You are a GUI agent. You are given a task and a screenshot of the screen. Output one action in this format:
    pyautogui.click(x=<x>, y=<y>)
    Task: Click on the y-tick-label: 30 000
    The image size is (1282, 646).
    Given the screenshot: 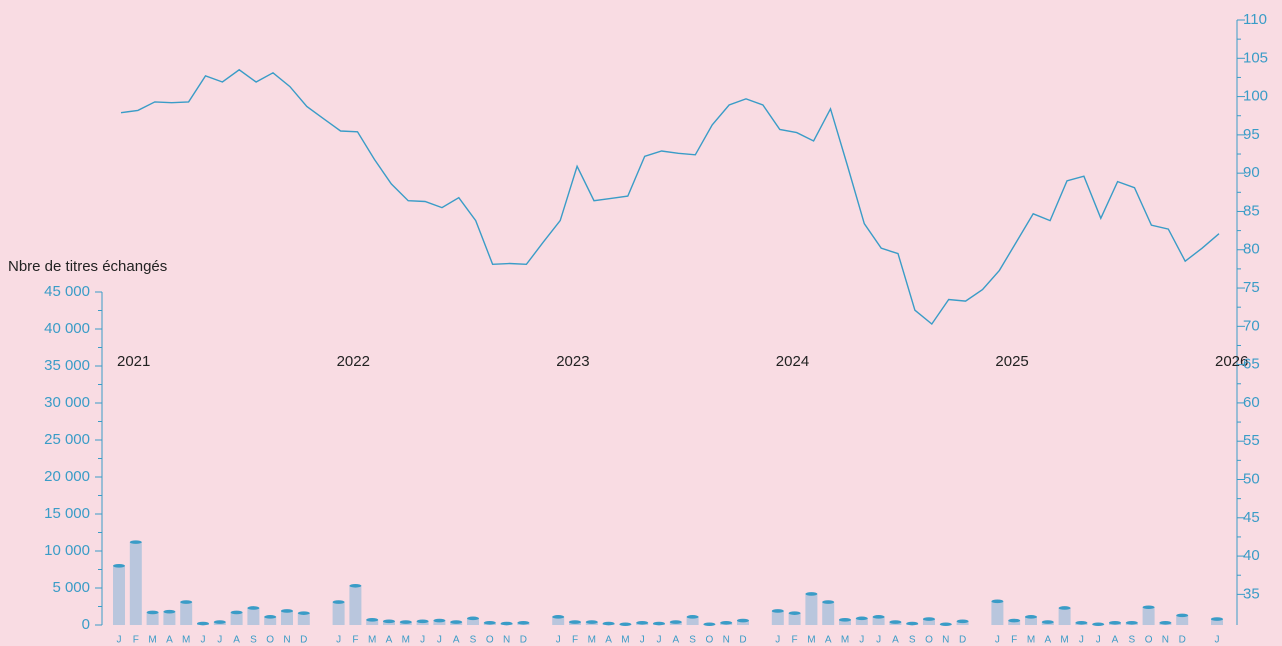 What is the action you would take?
    pyautogui.click(x=67, y=402)
    